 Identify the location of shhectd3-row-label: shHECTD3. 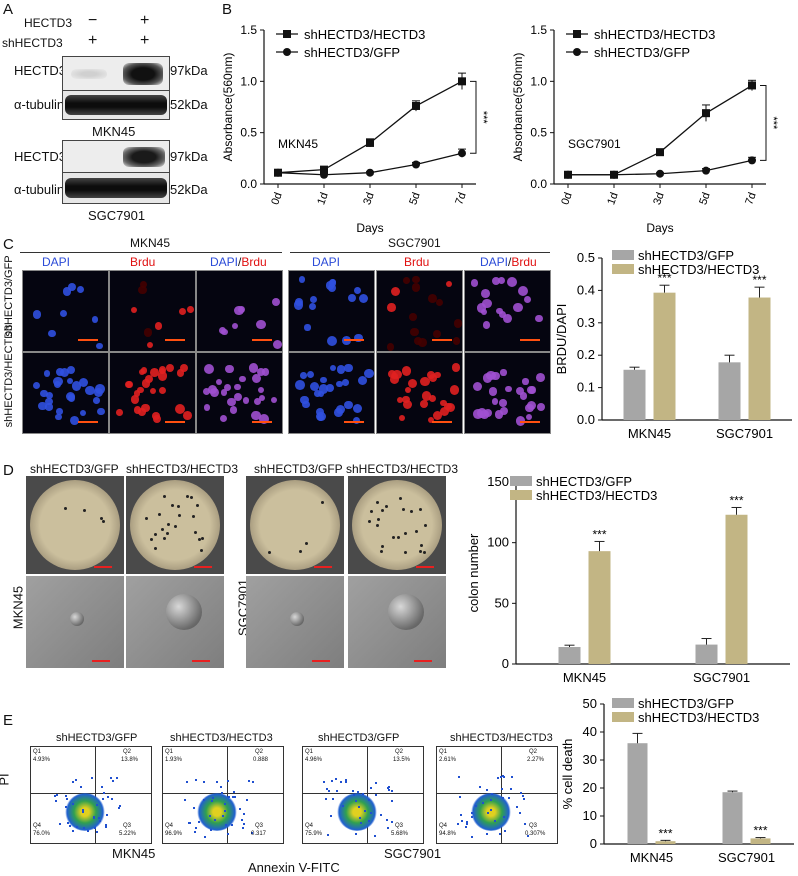
(32, 43).